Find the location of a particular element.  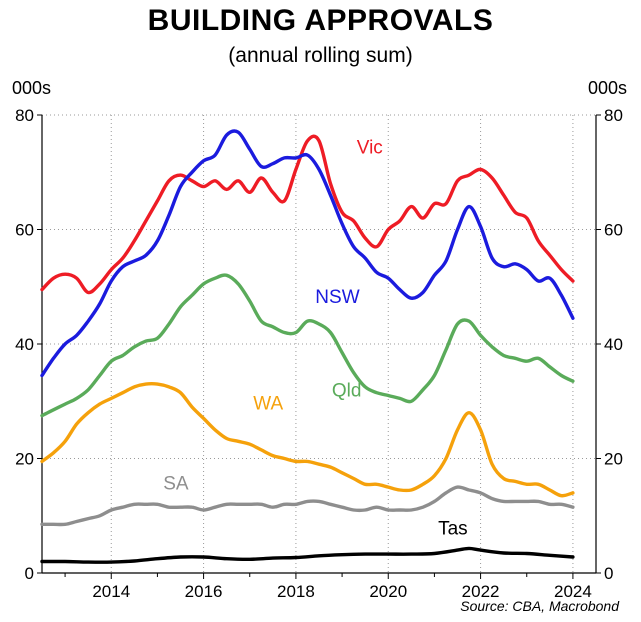

y-tick-label-right: 0 is located at coordinates (608, 573).